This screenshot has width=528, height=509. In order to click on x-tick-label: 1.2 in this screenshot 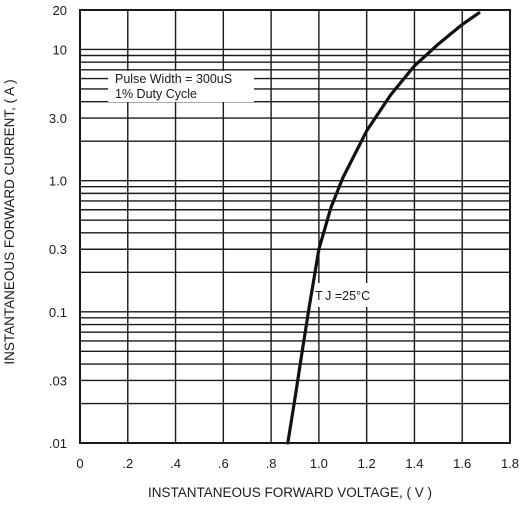, I will do `click(367, 463)`.